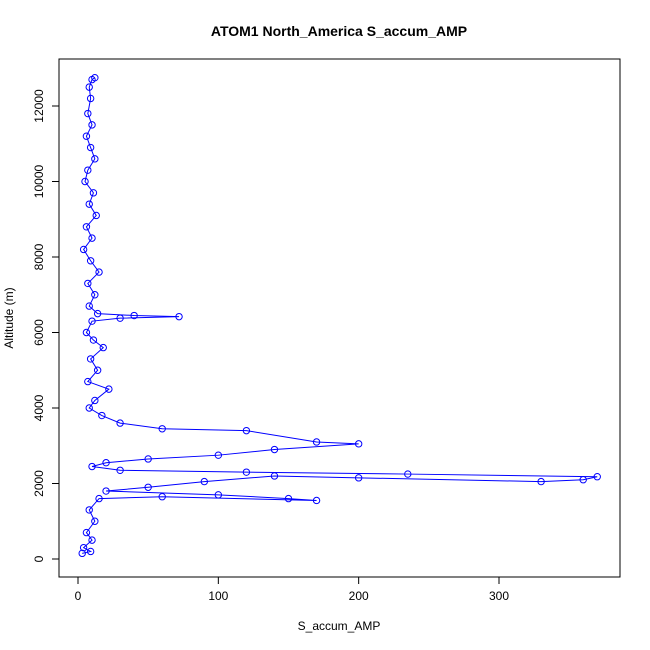  Describe the element at coordinates (39, 407) in the screenshot. I see `y-tick-label: 4000` at that location.